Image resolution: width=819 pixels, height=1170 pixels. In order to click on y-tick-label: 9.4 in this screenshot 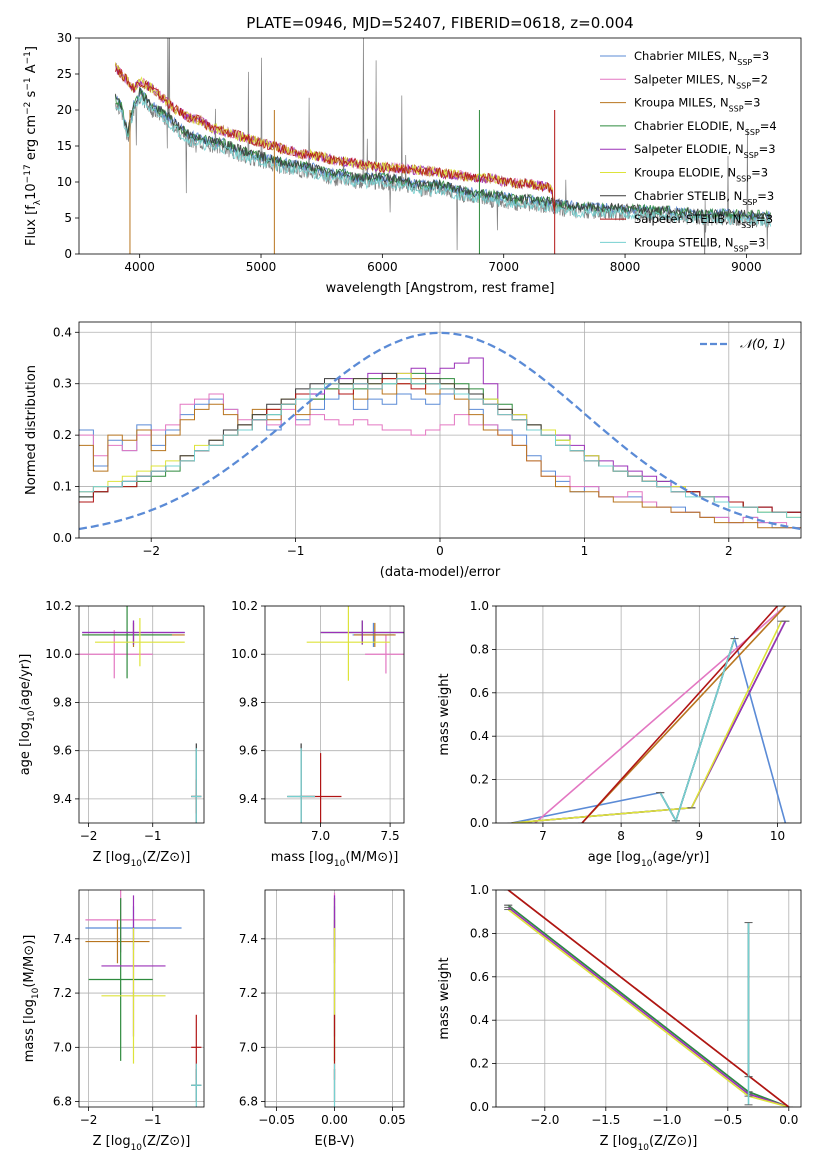, I will do `click(248, 799)`.